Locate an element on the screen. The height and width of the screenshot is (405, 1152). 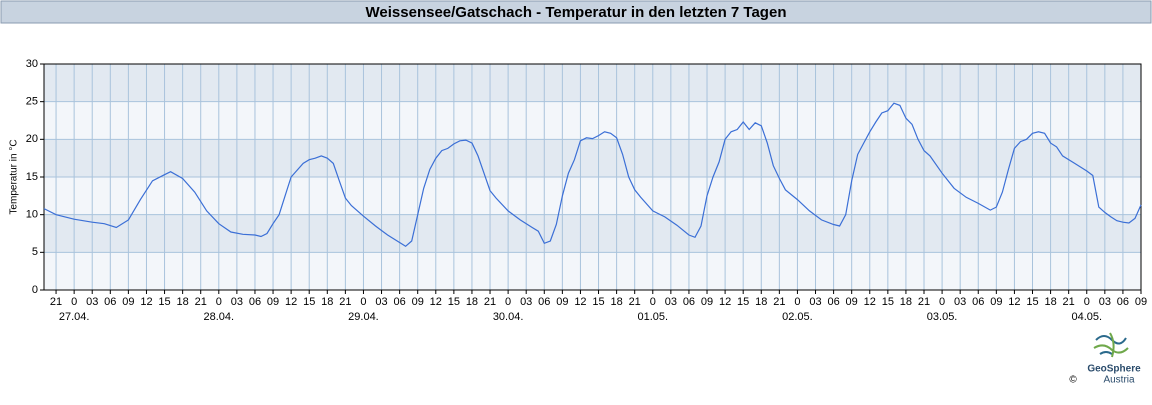
y-tick-label: 20 is located at coordinates (32, 139).